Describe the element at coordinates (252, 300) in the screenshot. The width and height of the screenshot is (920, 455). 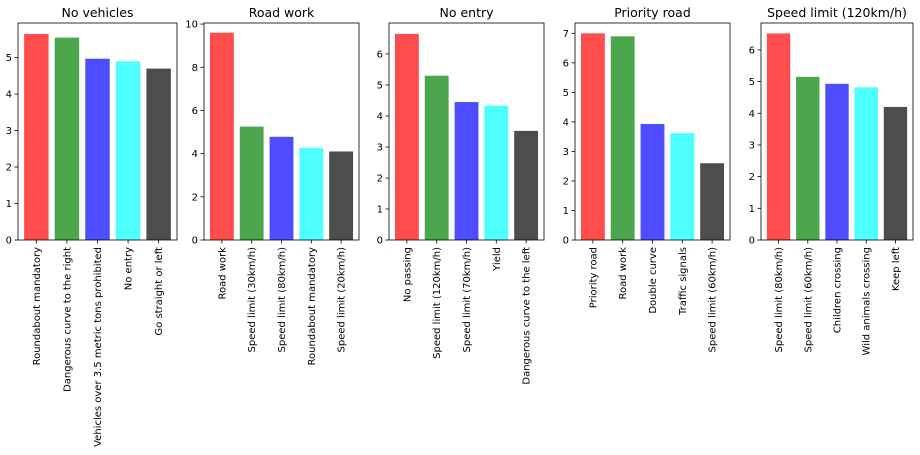
I see `x-tick-label: Speed limit (30km/h)` at that location.